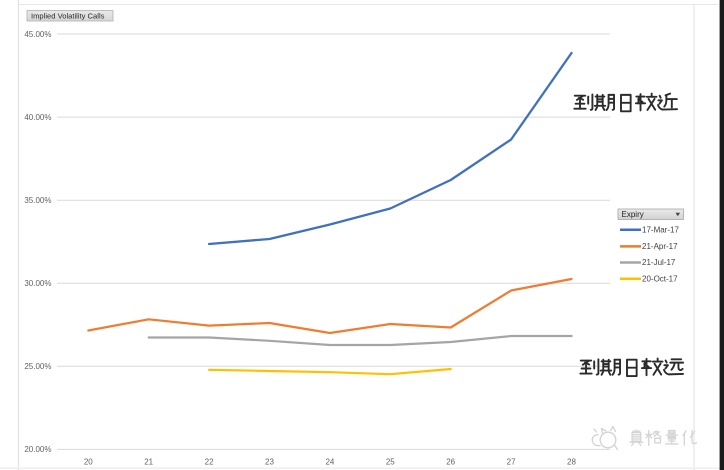 The width and height of the screenshot is (724, 470). What do you see at coordinates (37, 117) in the screenshot?
I see `svg-text: 40.00%` at bounding box center [37, 117].